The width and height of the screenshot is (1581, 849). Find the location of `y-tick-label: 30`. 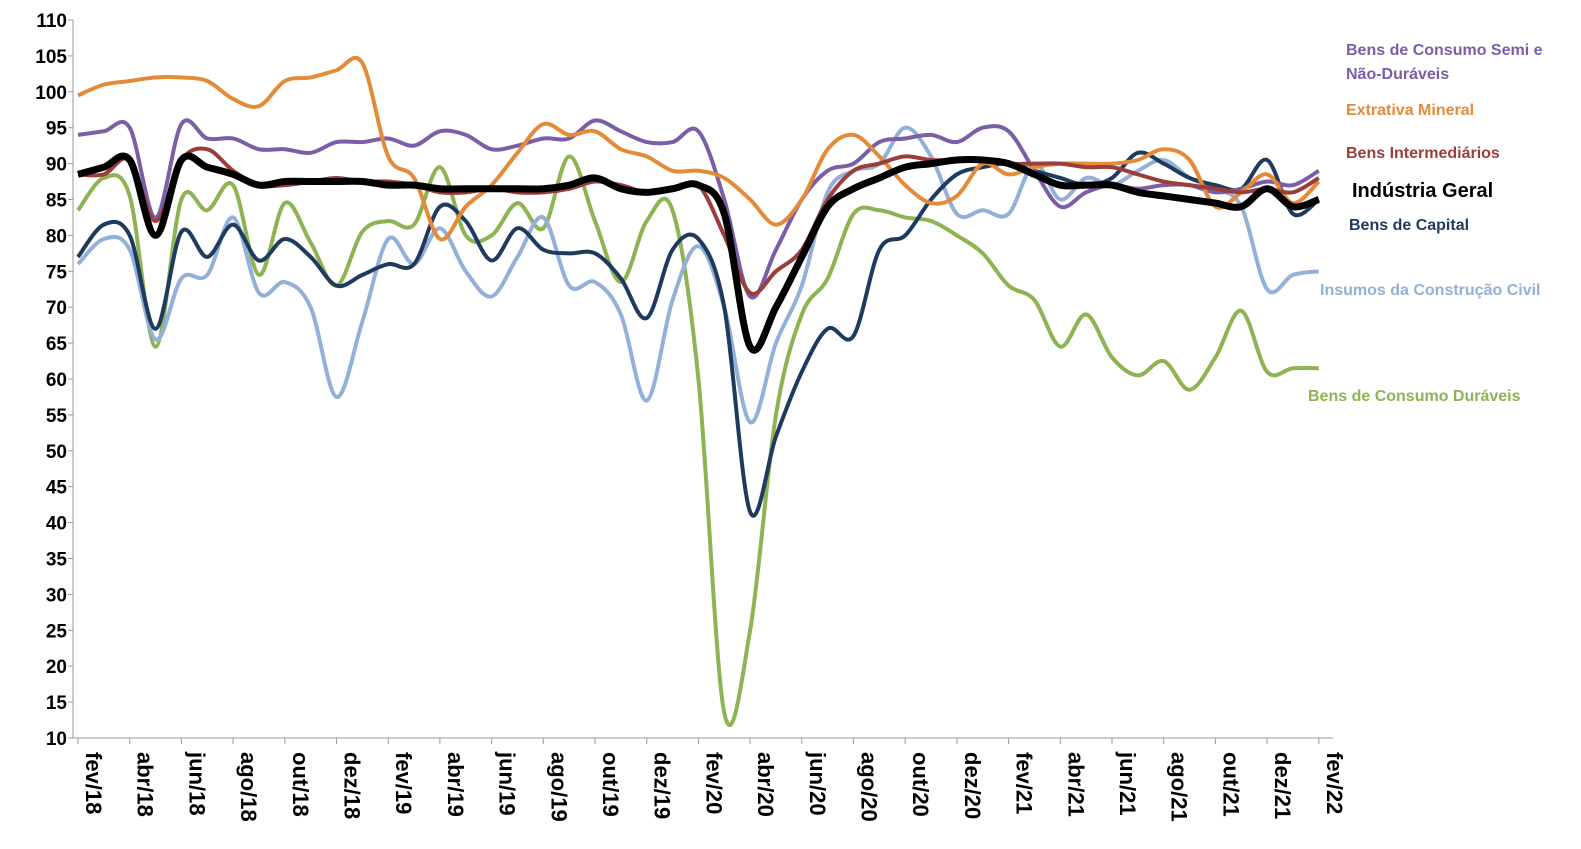

y-tick-label: 30 is located at coordinates (56, 595).